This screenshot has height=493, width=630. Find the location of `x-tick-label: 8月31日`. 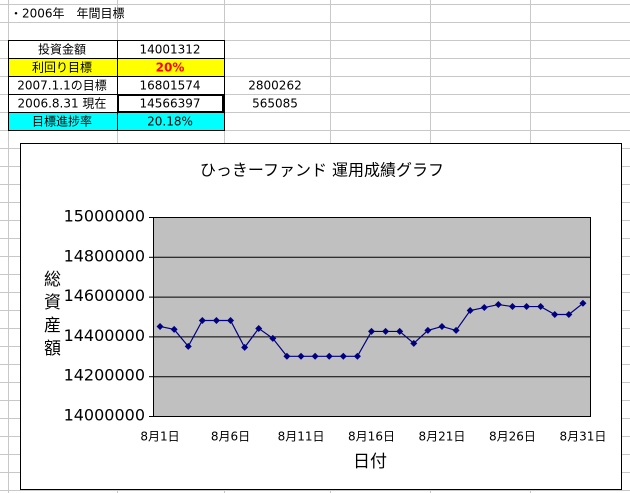

x-tick-label: 8月31日 is located at coordinates (582, 437).